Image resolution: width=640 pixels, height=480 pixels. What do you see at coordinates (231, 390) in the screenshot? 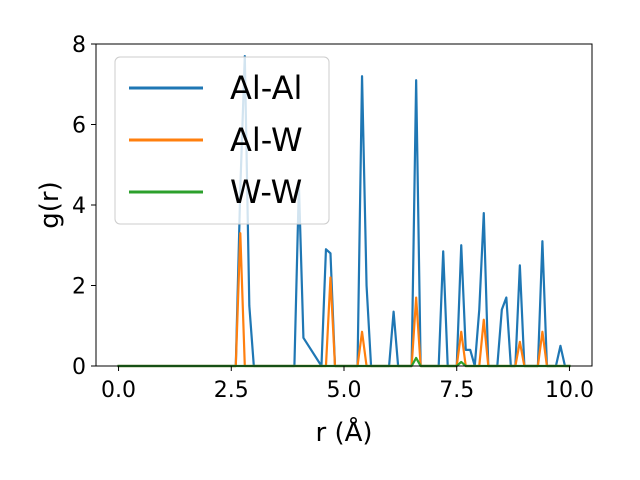
I see `x-tick-label: 2.5` at bounding box center [231, 390].